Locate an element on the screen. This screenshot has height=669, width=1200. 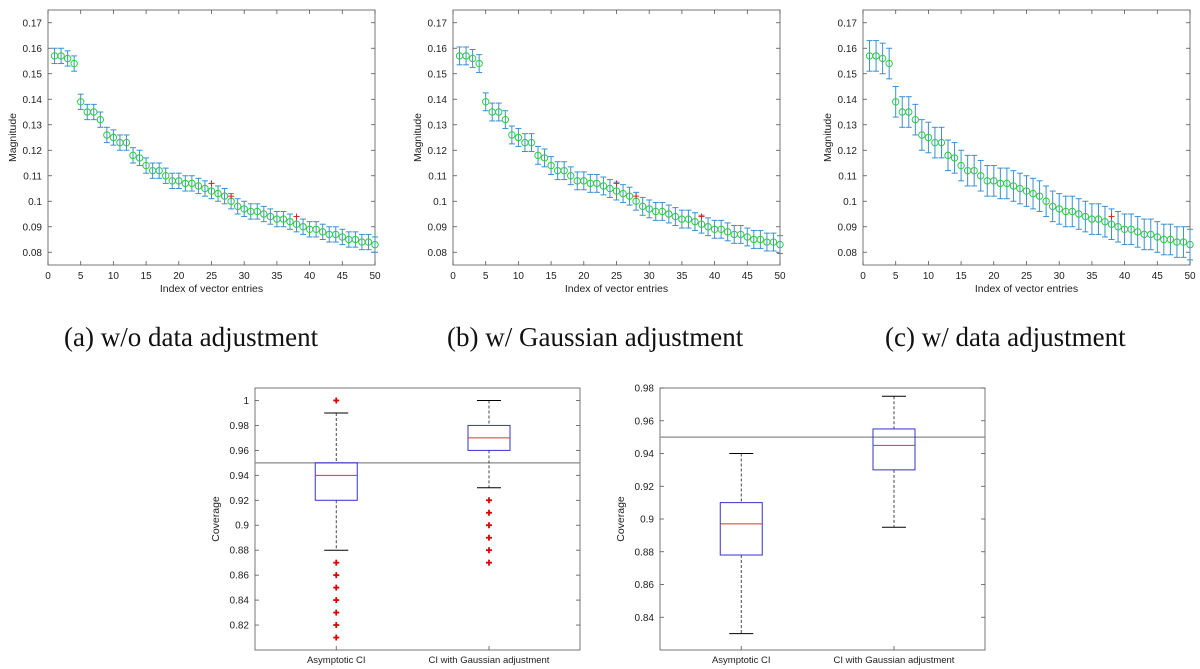
x-tick-label: Asymptotic CI is located at coordinates (336, 660).